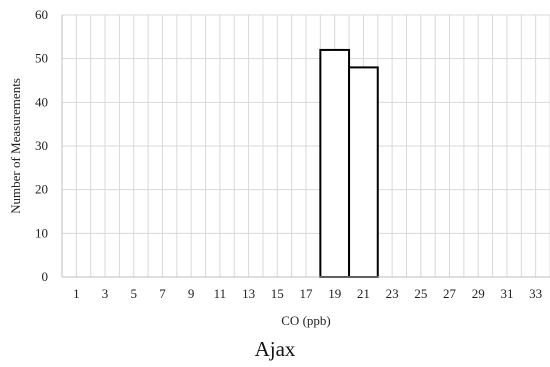 The width and height of the screenshot is (550, 367). Describe the element at coordinates (45, 276) in the screenshot. I see `y-tick-label: 0` at that location.